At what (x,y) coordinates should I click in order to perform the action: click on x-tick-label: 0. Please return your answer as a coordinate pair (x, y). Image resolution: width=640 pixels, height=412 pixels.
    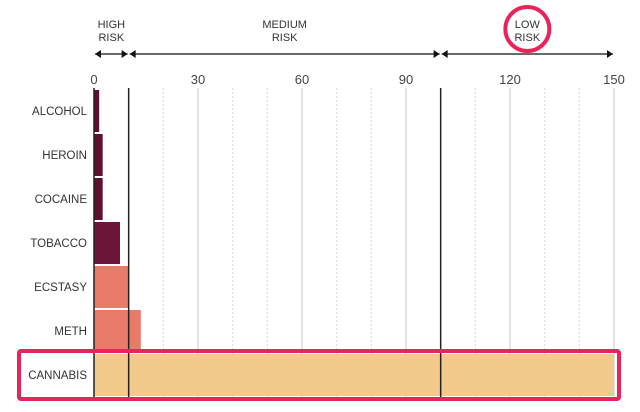
    Looking at the image, I should click on (93, 79).